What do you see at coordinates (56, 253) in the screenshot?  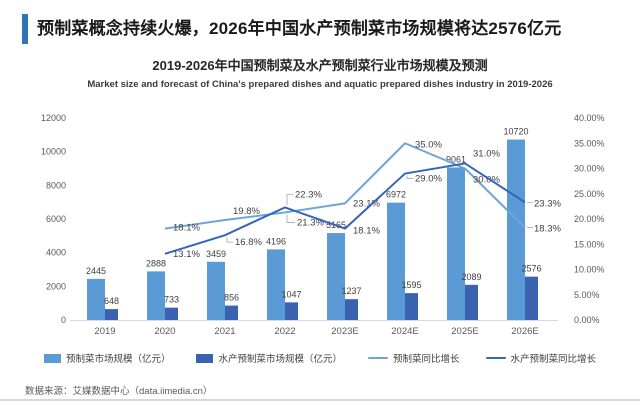 I see `left-axis-tick: 4000` at bounding box center [56, 253].